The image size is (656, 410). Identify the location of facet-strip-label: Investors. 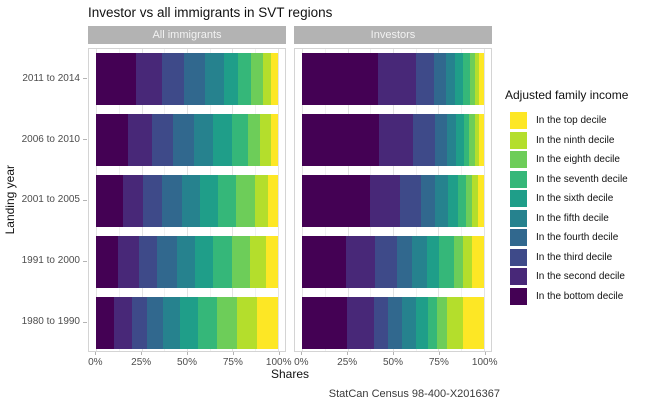
(393, 35).